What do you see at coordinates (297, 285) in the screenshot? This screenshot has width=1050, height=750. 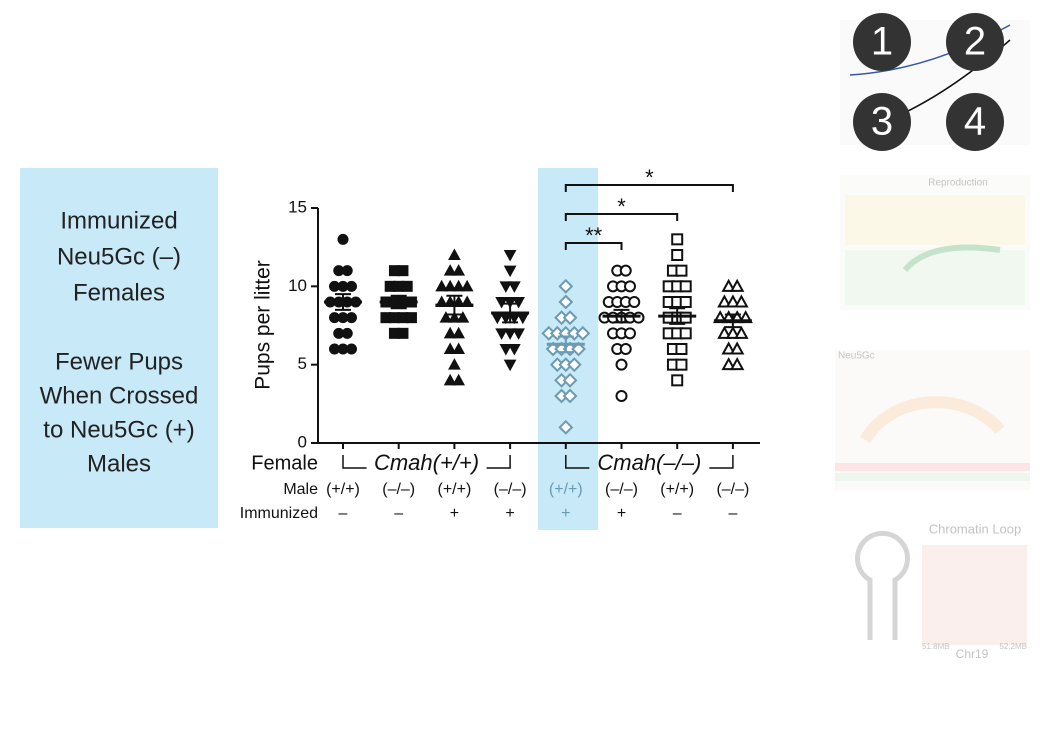 I see `y-tick-label: 10` at bounding box center [297, 285].